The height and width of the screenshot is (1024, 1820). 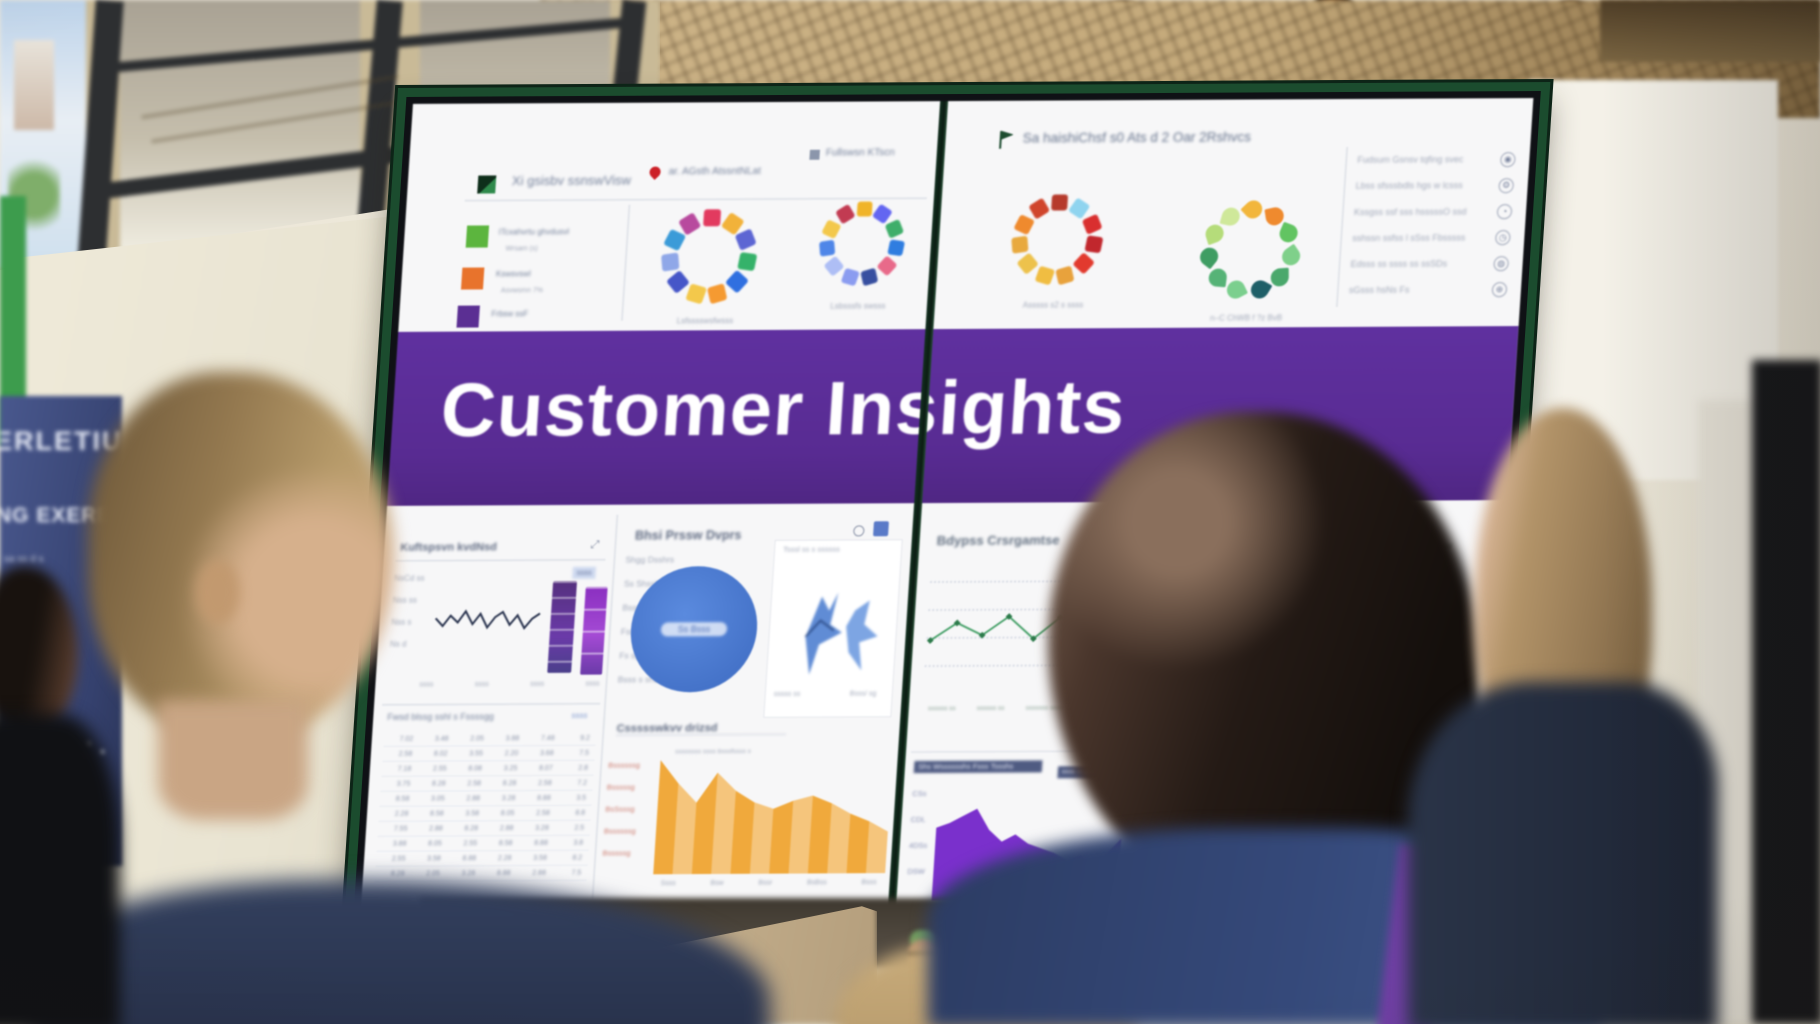 I want to click on board-note: sa ss d s, so click(x=24, y=559).